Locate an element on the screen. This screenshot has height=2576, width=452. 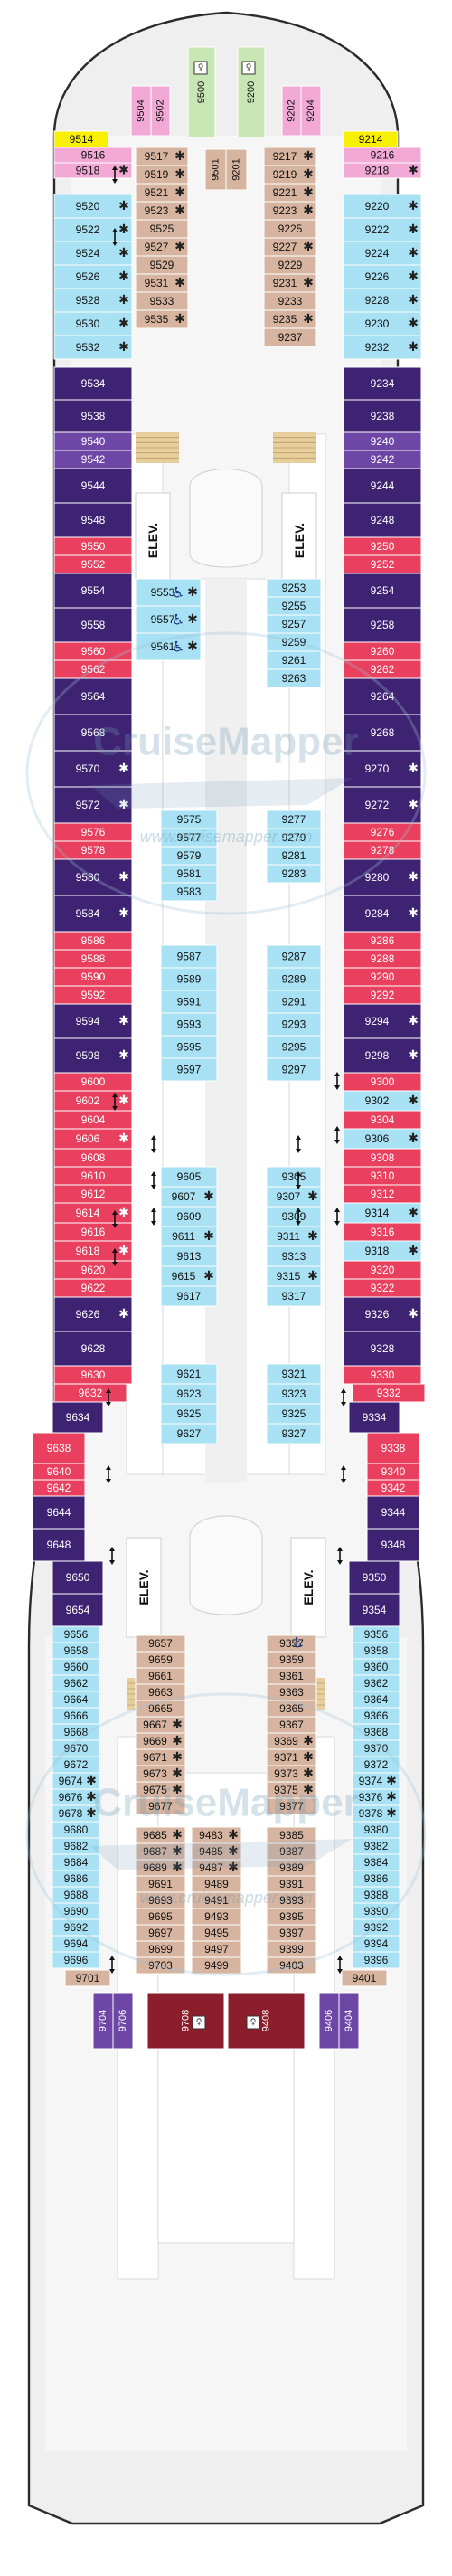
cabin-number: 9657 is located at coordinates (160, 1644).